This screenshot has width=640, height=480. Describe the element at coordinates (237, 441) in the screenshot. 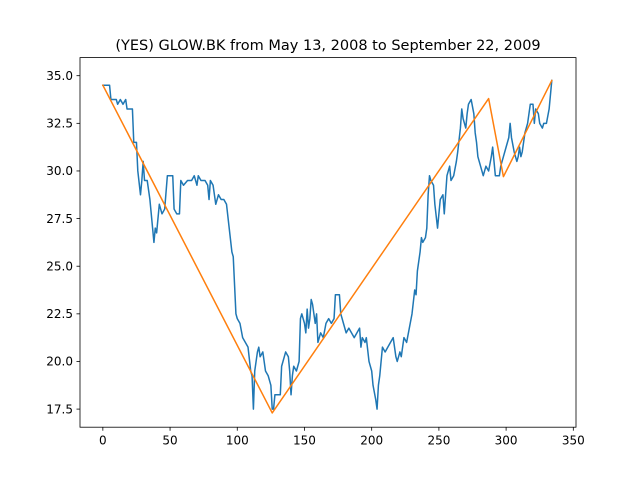

I see `x-tick-label: 100` at that location.